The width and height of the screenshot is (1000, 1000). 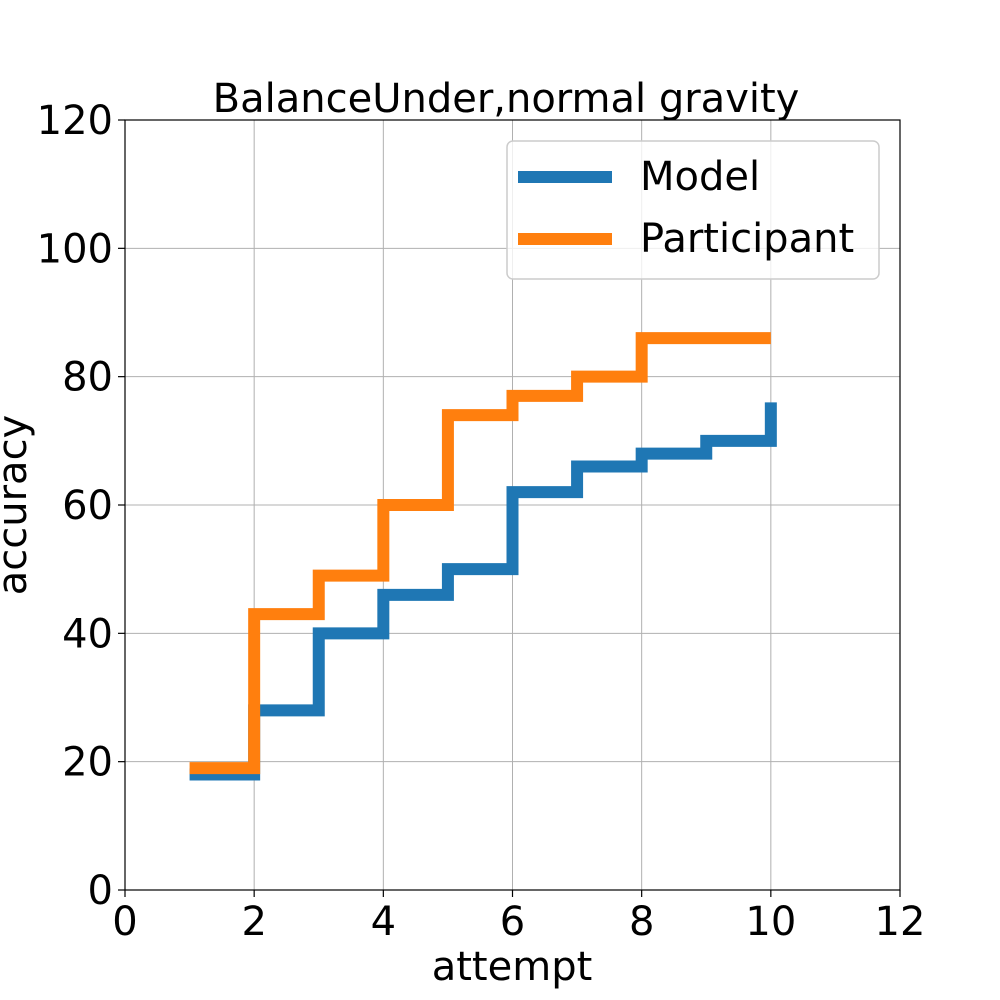 I want to click on x-tick-label: 4, so click(x=383, y=922).